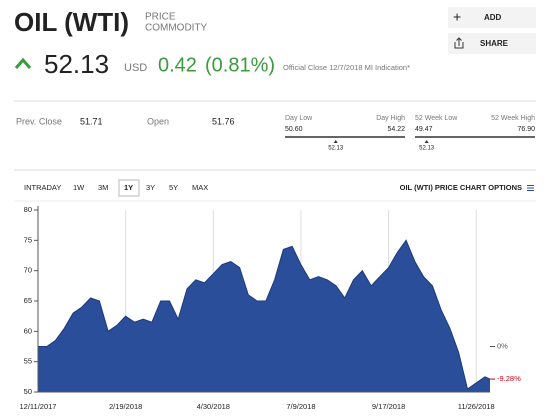 The height and width of the screenshot is (416, 550). What do you see at coordinates (28, 270) in the screenshot?
I see `y-tick-label: 70` at bounding box center [28, 270].